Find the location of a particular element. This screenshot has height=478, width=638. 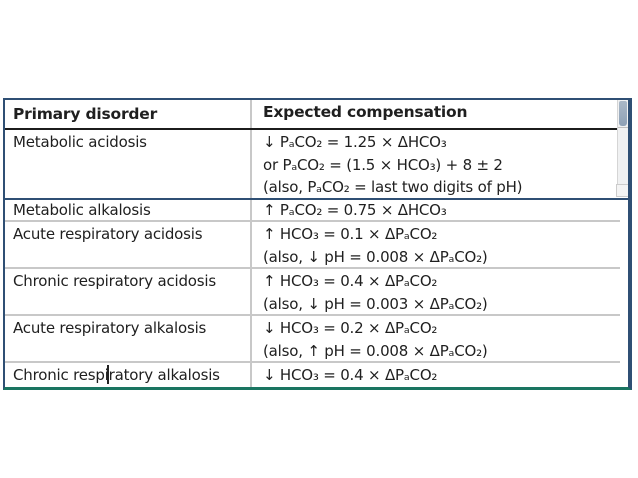

table-header-row: Primary disorder Expected compensation is located at coordinates (316, 115).